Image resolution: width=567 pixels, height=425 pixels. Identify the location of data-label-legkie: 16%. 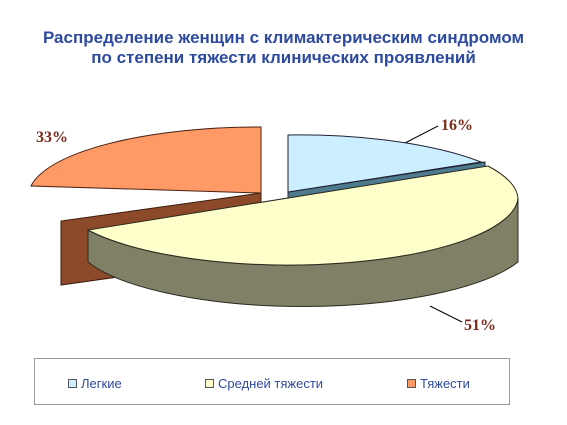
(457, 125).